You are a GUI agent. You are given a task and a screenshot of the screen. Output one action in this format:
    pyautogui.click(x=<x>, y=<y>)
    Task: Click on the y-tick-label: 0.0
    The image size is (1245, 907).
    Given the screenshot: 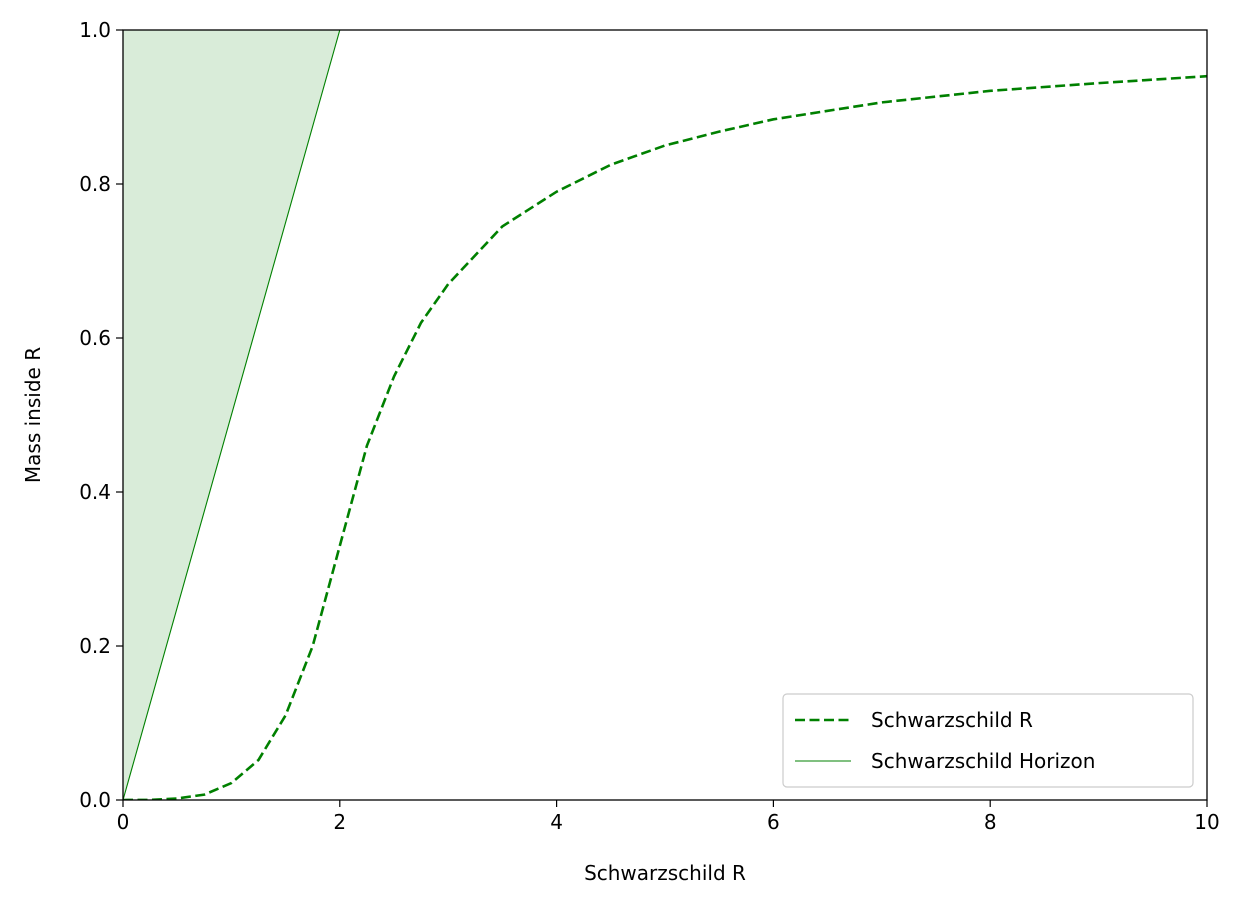 What is the action you would take?
    pyautogui.click(x=95, y=800)
    